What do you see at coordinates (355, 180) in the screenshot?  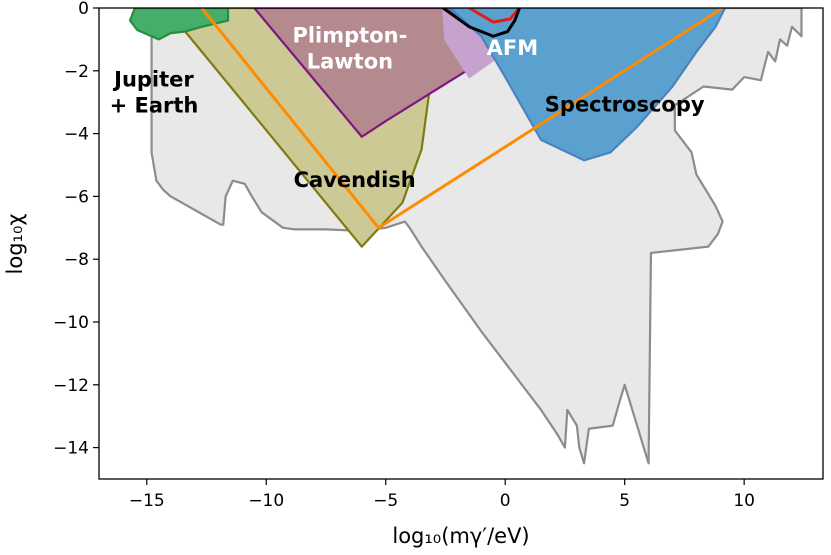 I see `label-cavendish: Cavendish` at bounding box center [355, 180].